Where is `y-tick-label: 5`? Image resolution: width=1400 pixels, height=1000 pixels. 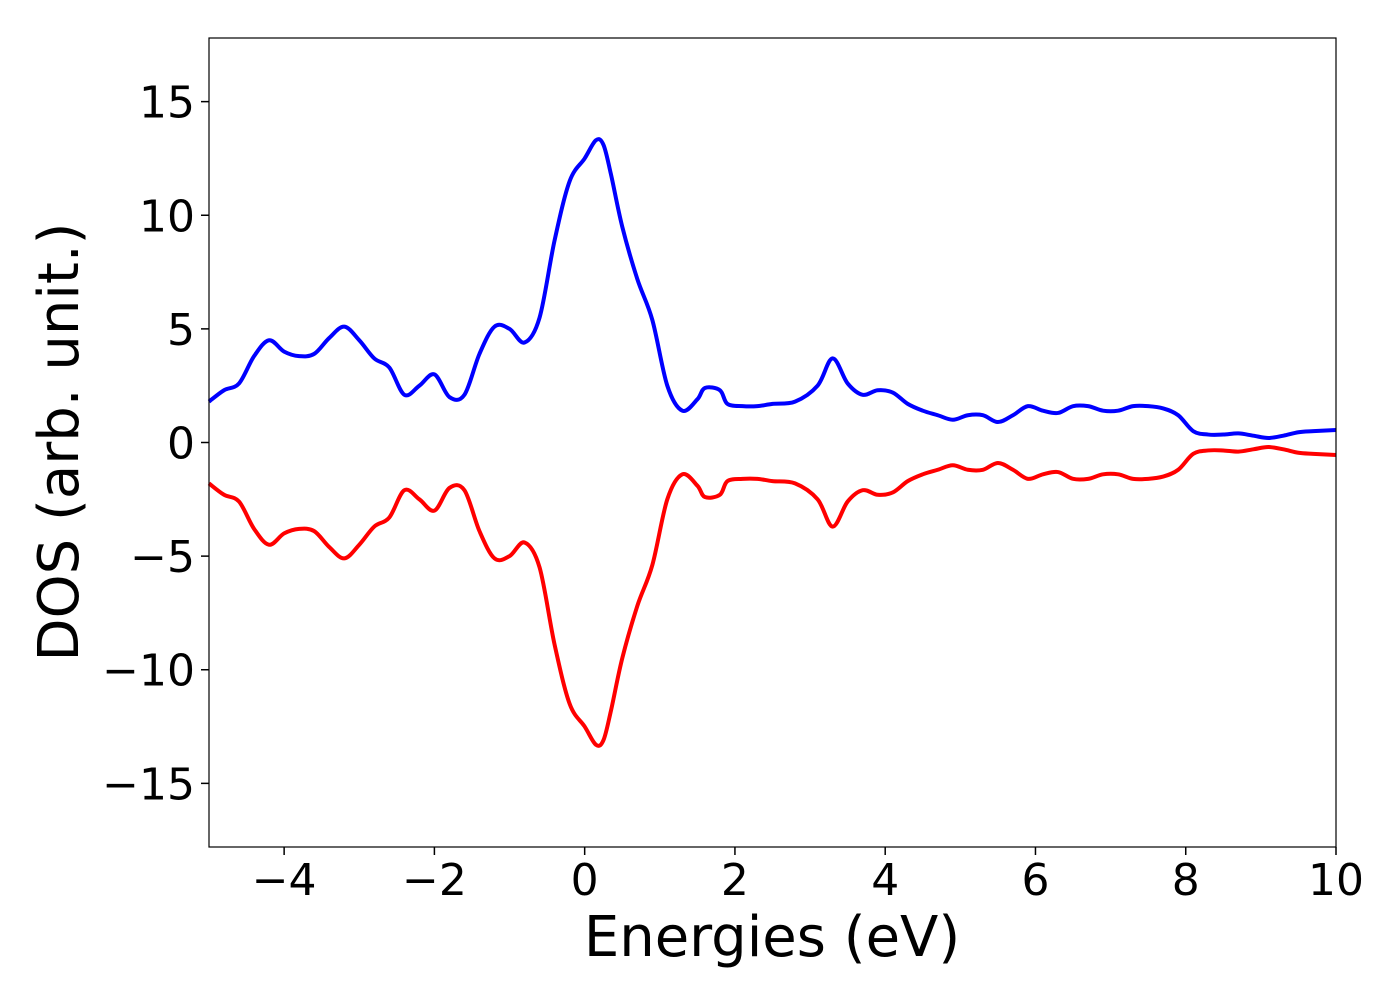 y-tick-label: 5 is located at coordinates (181, 330).